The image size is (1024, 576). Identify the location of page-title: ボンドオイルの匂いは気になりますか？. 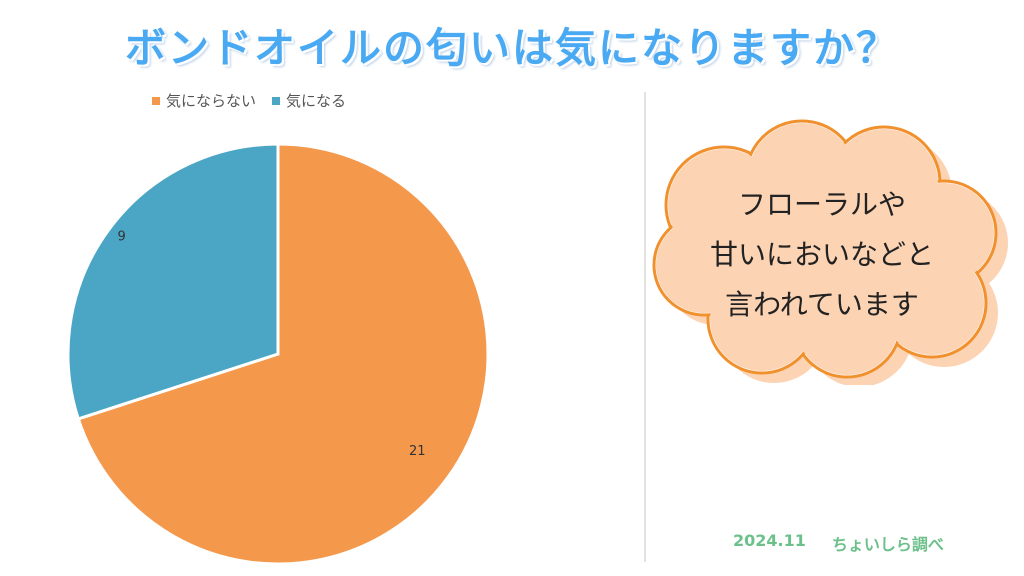
(512, 48).